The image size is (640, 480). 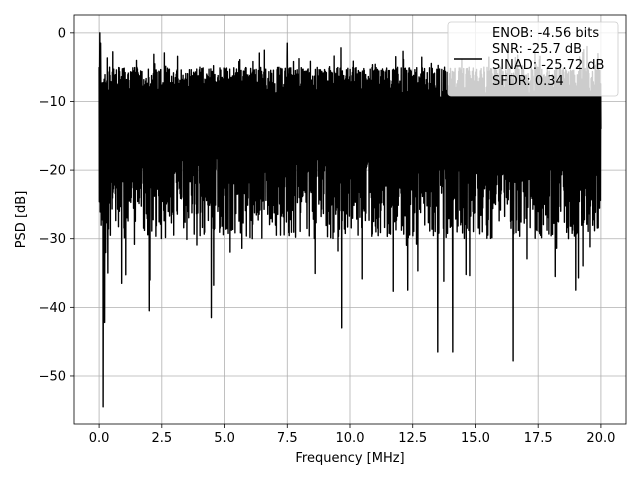 What do you see at coordinates (538, 438) in the screenshot?
I see `x-tick-label: 17.5` at bounding box center [538, 438].